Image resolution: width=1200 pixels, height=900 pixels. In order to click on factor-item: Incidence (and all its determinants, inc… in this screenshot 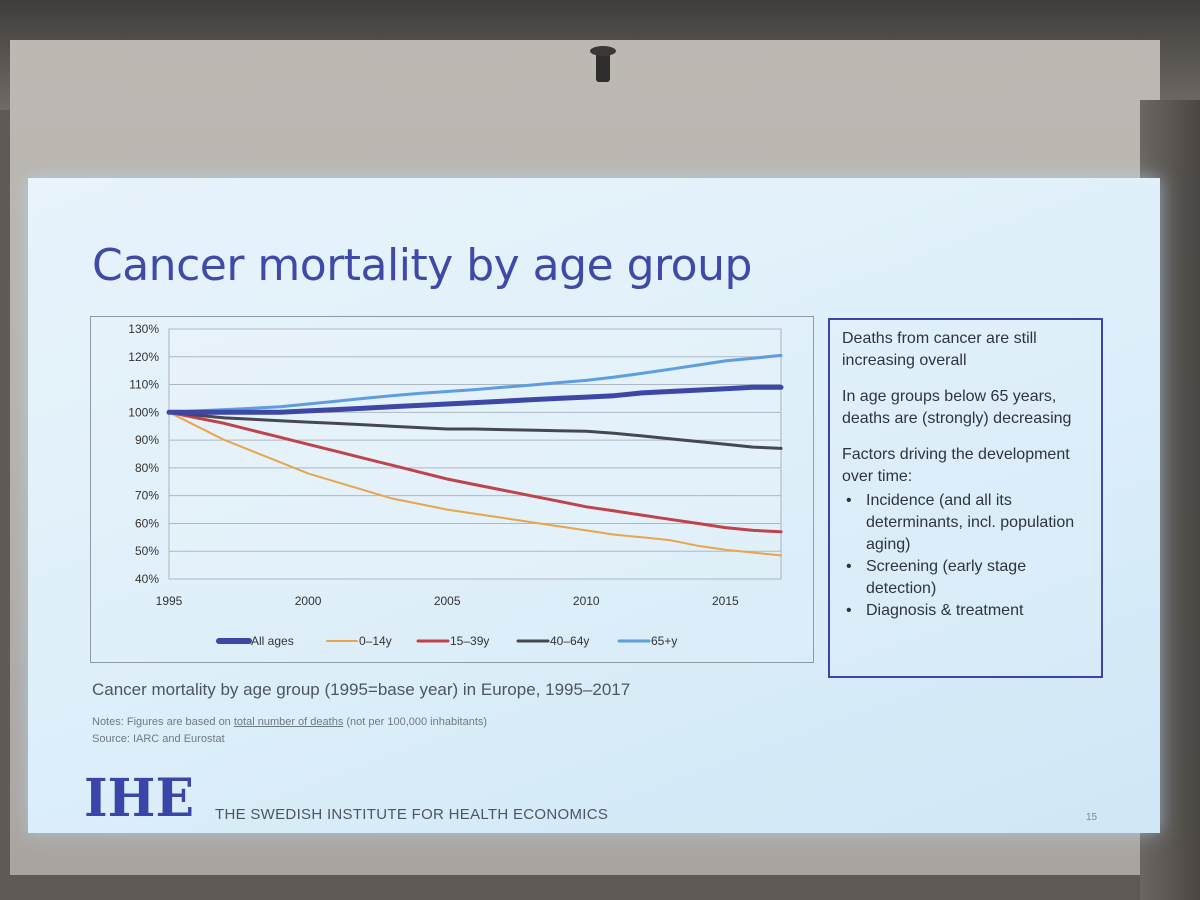, I will do `click(967, 523)`.